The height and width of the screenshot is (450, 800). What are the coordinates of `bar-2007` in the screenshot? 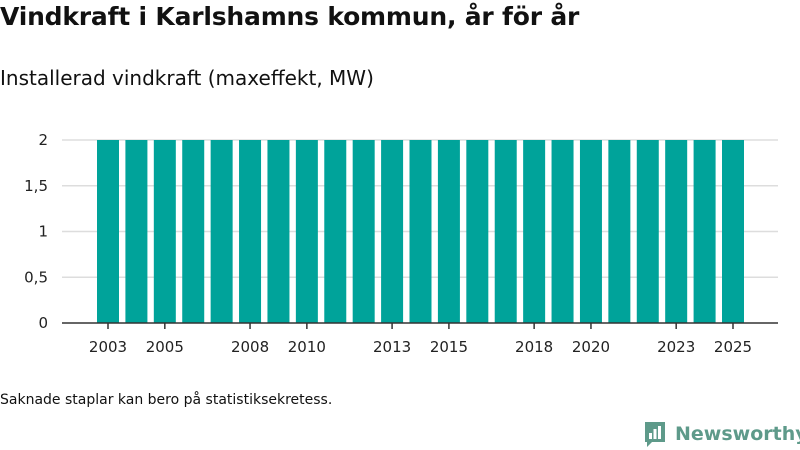 It's located at (221, 231).